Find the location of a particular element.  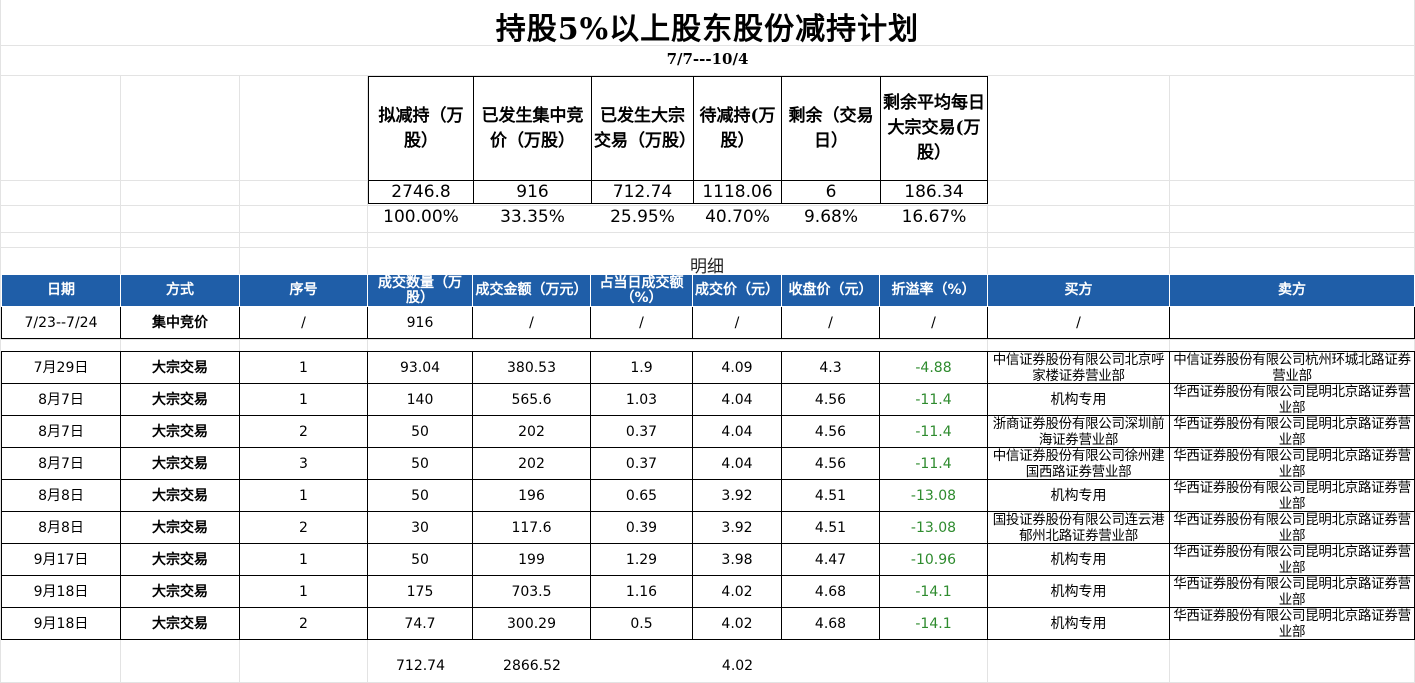

summary-value: 1118.06 is located at coordinates (737, 192).